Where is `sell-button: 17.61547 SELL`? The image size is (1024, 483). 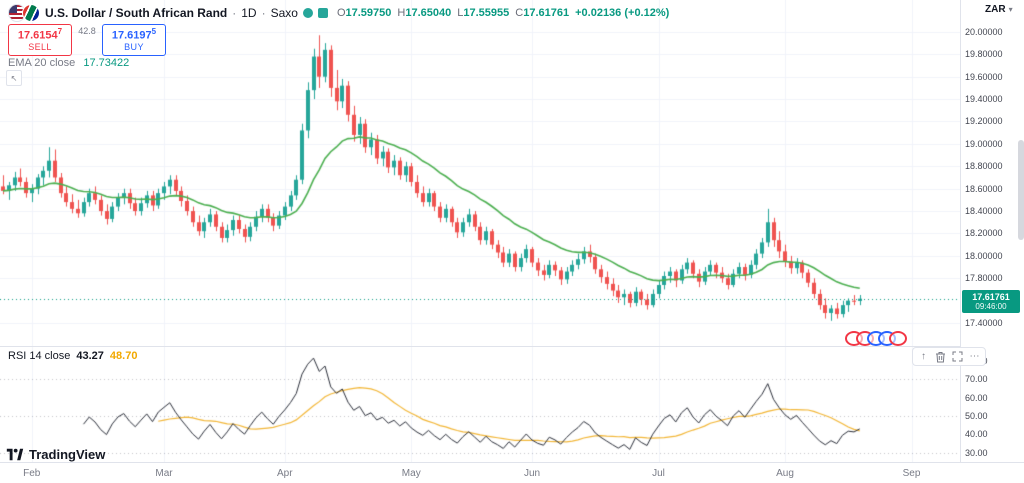
sell-button: 17.61547 SELL is located at coordinates (40, 40).